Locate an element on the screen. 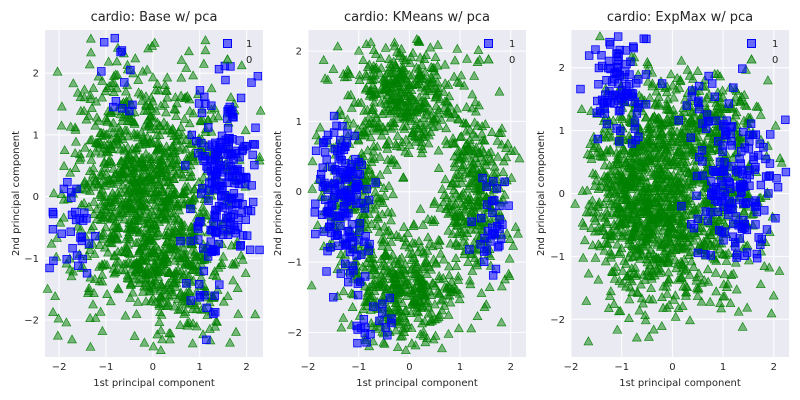  y-tick-label: 0 is located at coordinates (562, 194).